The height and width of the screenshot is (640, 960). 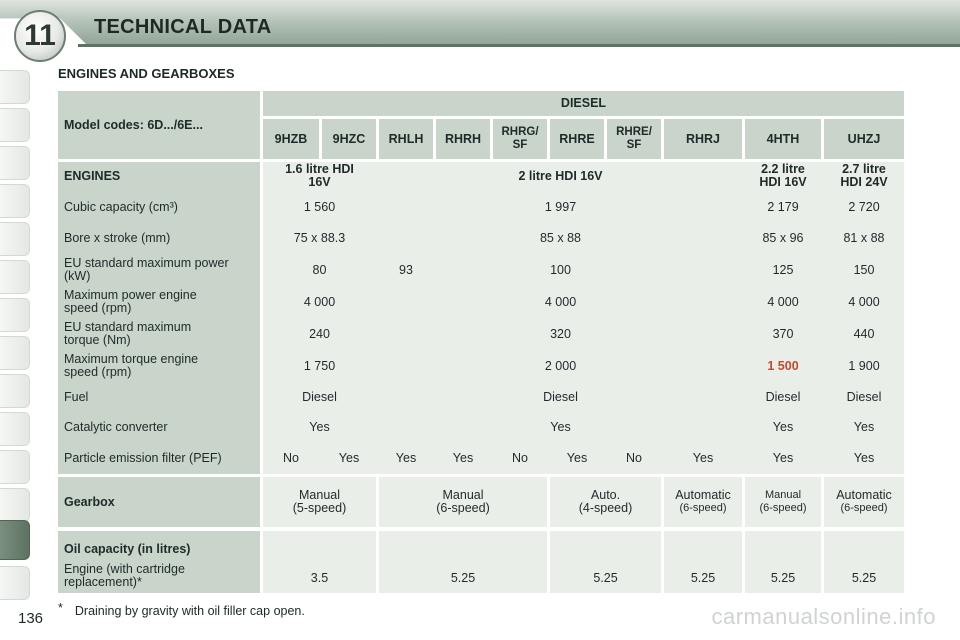 I want to click on value-cell: 75 x 88.3, so click(x=319, y=237).